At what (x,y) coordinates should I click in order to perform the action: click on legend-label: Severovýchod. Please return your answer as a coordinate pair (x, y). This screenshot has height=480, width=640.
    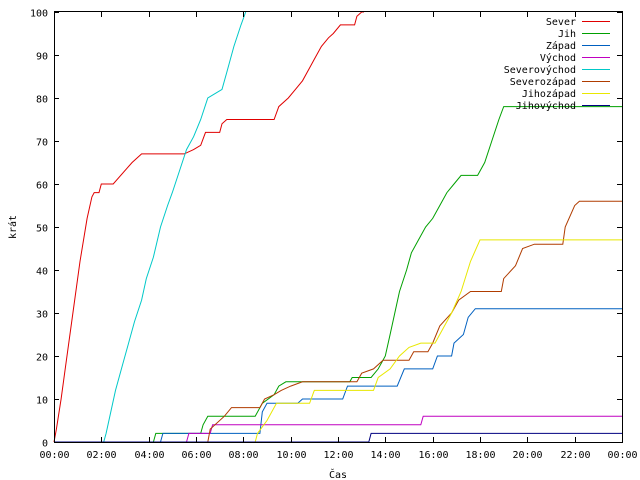
    Looking at the image, I should click on (540, 70).